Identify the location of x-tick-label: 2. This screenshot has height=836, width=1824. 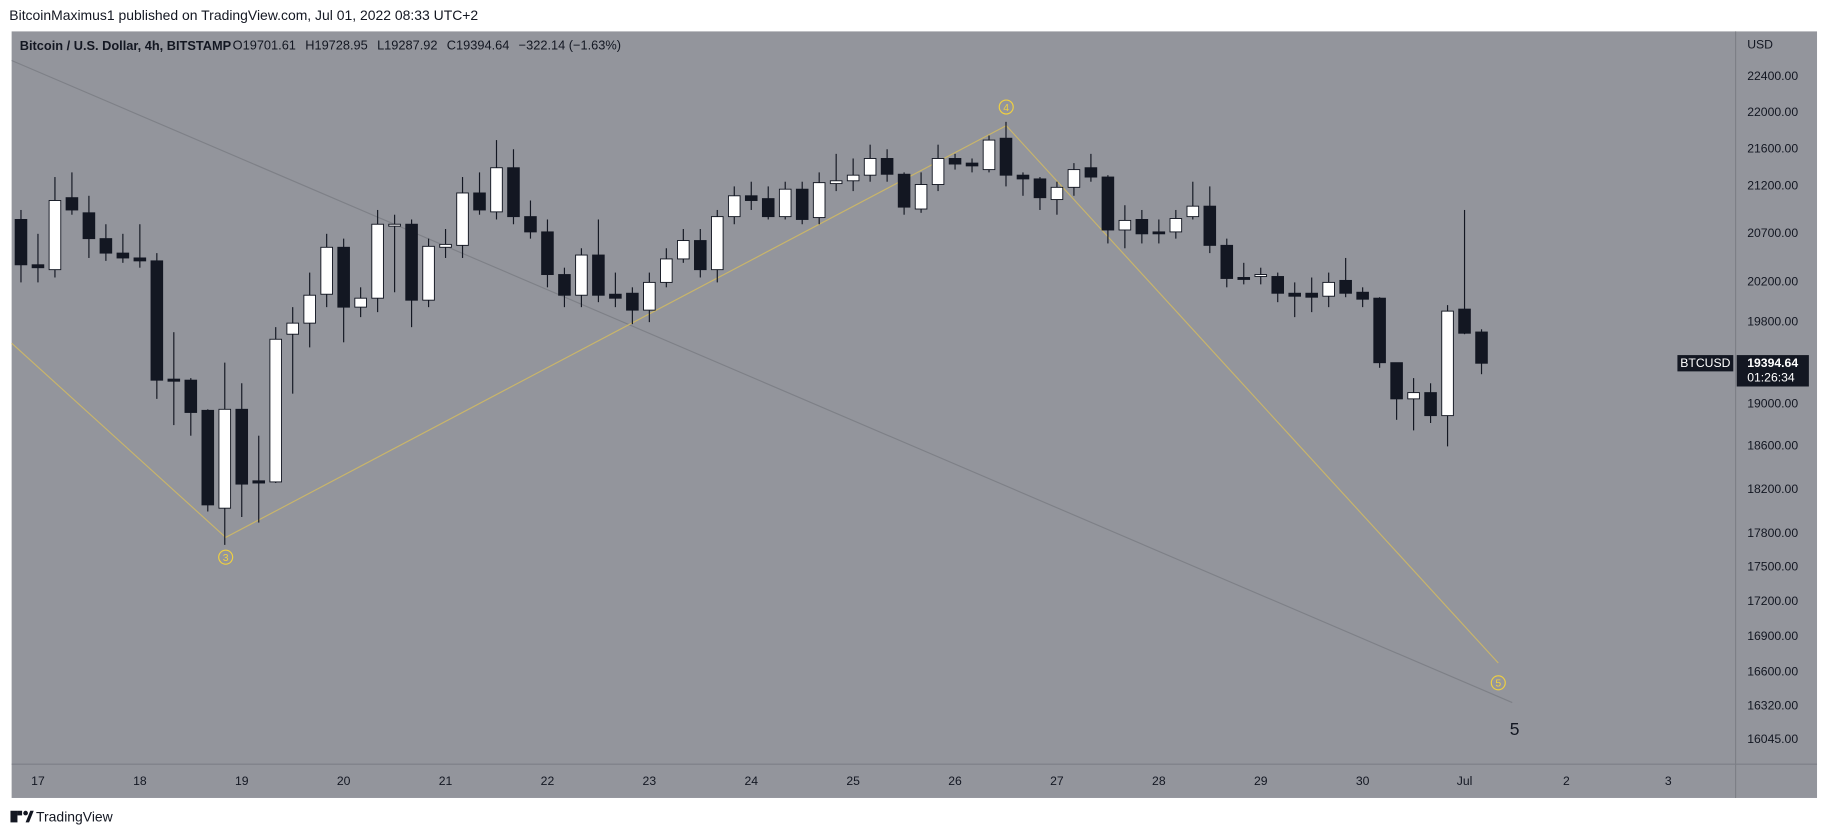
(1566, 781).